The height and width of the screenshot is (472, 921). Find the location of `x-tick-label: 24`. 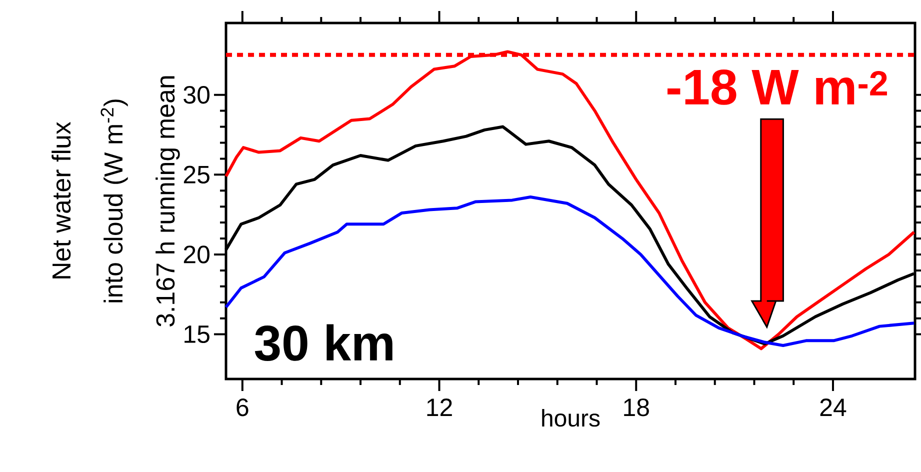

x-tick-label: 24 is located at coordinates (833, 407).